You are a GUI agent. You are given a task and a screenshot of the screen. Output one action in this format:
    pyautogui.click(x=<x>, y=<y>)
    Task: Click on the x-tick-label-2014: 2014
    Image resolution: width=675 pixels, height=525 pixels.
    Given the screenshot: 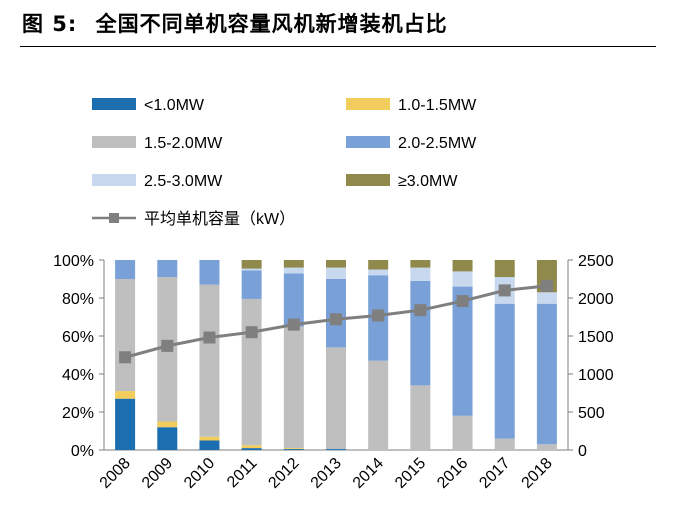 What is the action you would take?
    pyautogui.click(x=368, y=473)
    